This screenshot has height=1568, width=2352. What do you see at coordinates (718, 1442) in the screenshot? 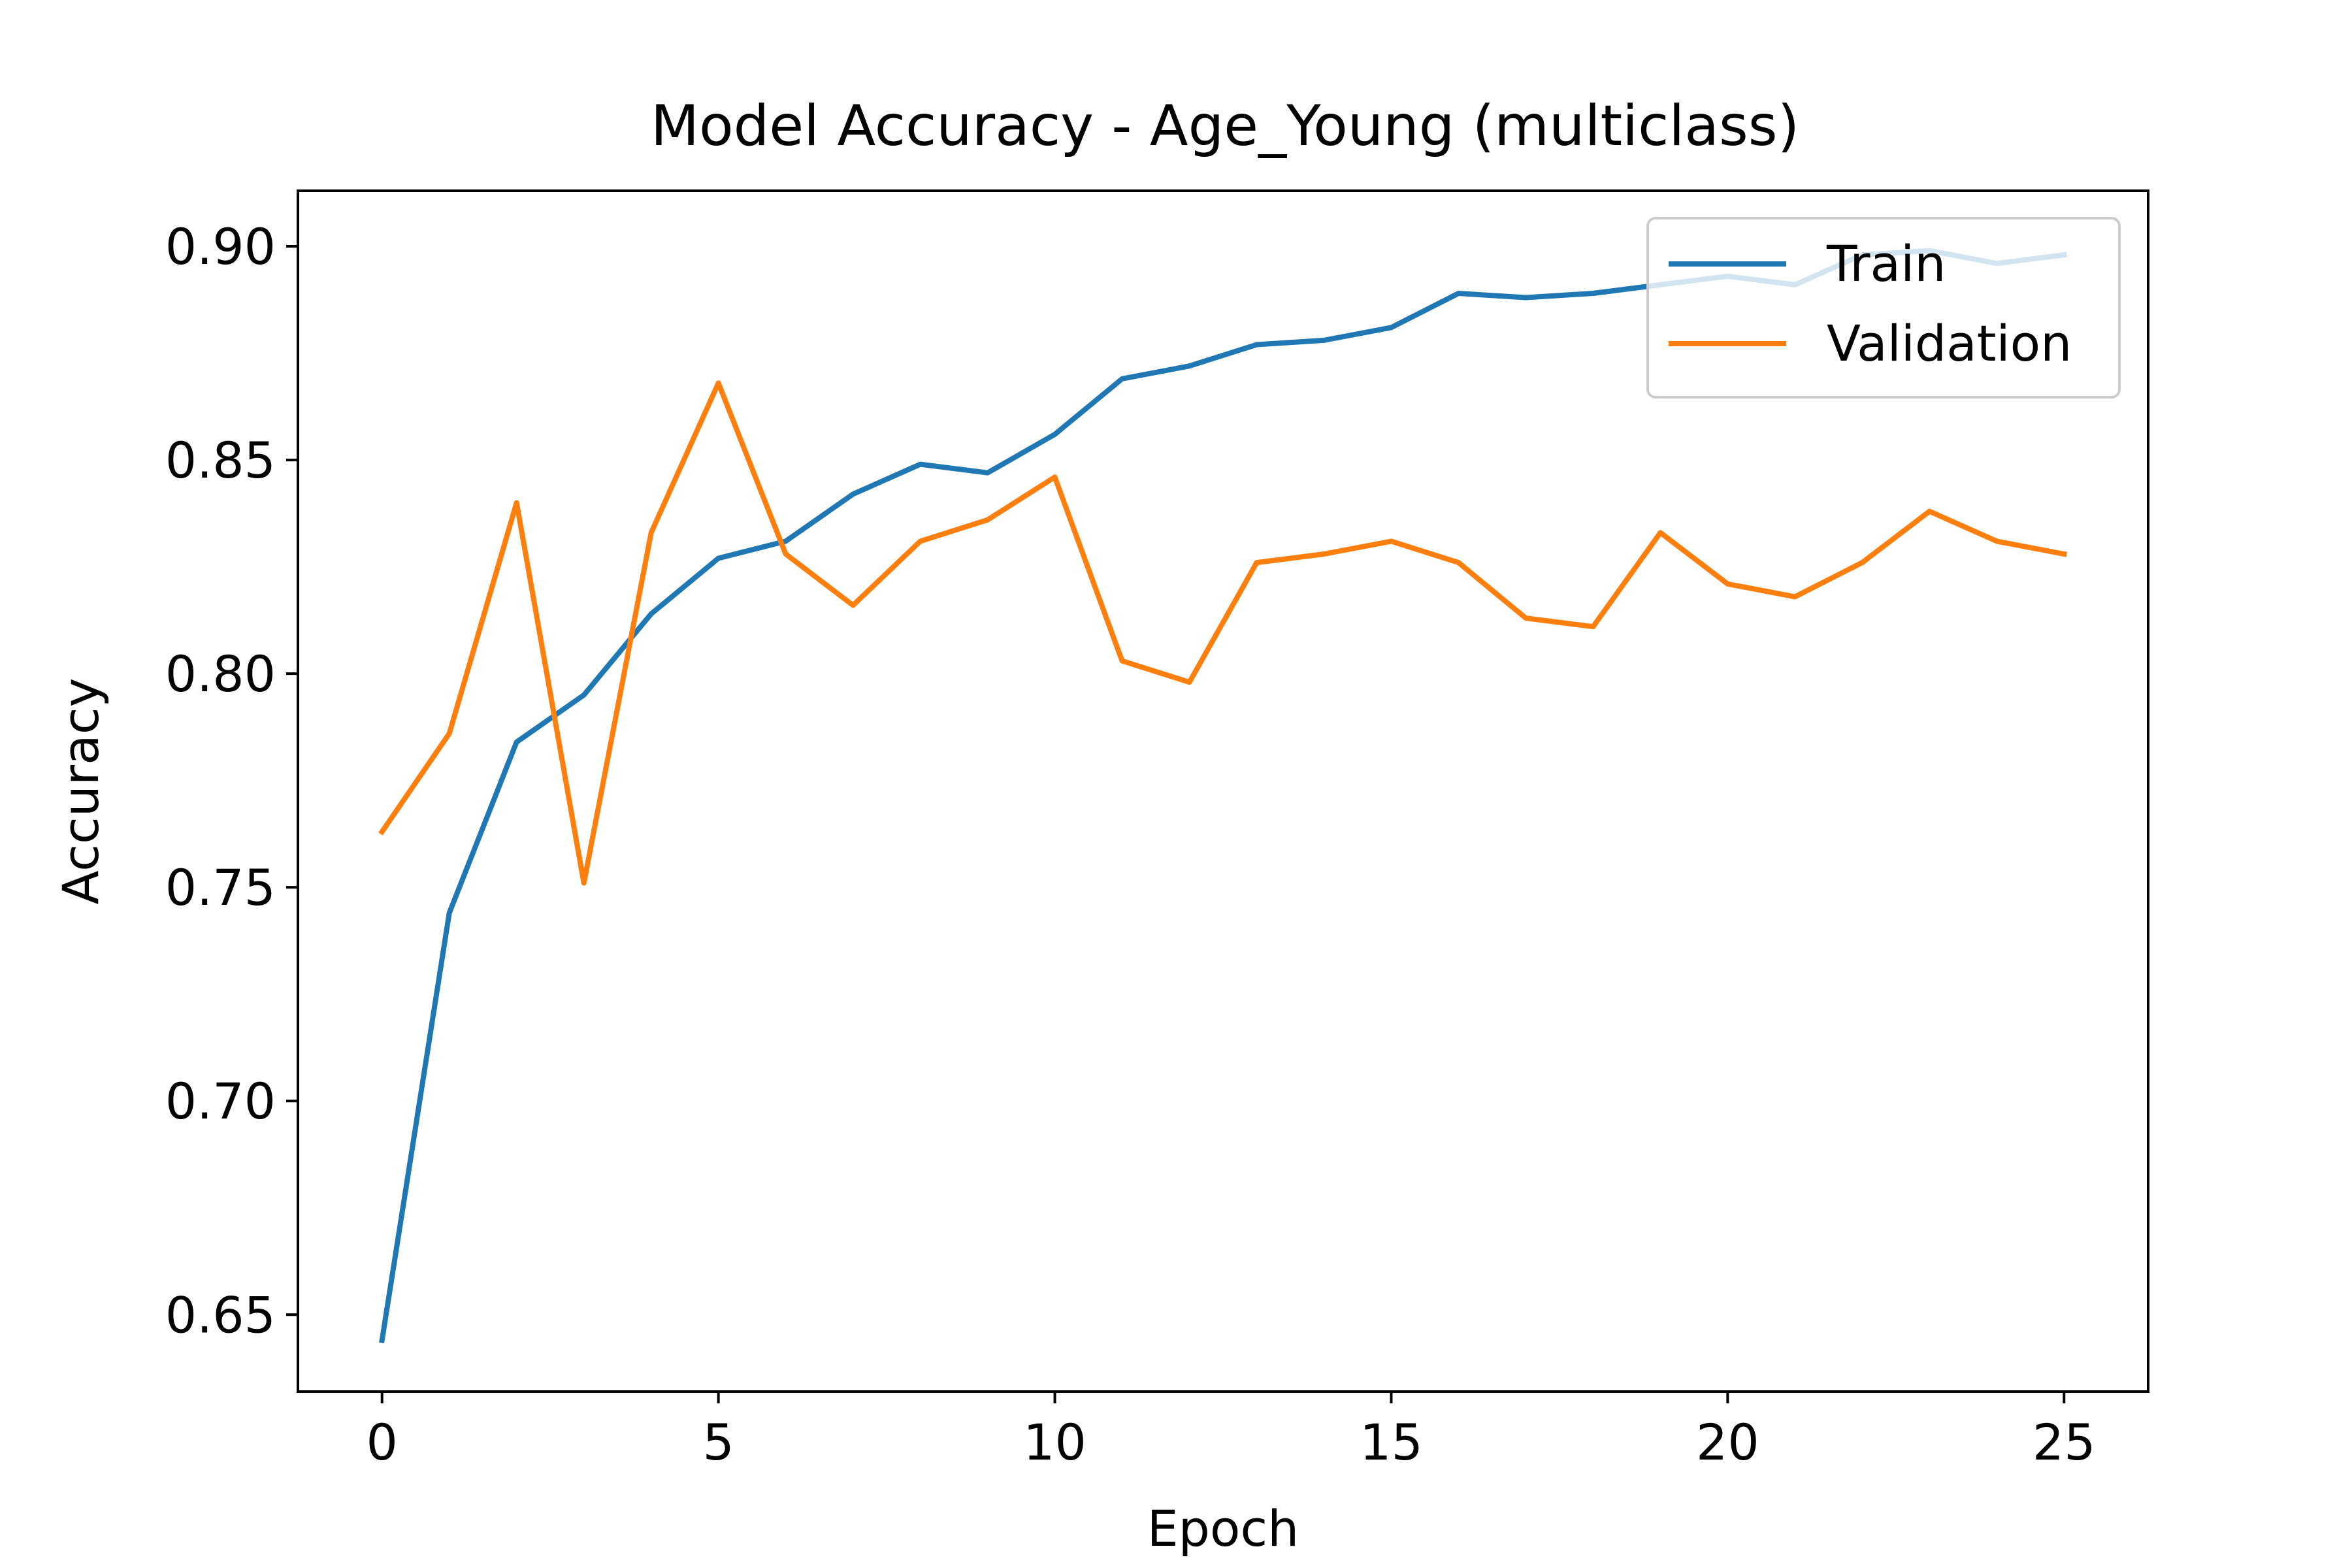
I see `x-tick-label: 5` at bounding box center [718, 1442].